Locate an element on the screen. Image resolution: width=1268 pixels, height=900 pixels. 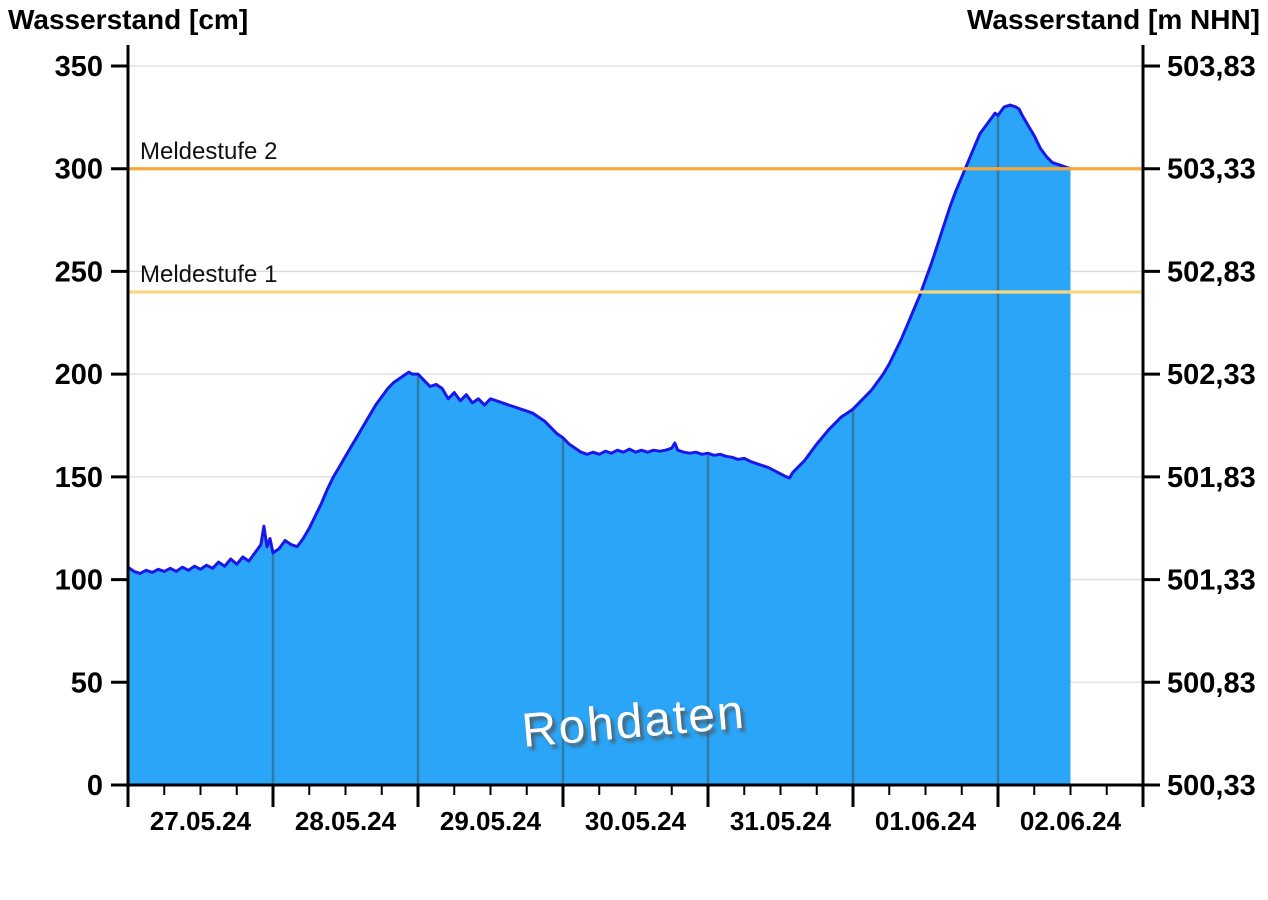
date-label-31.05.24: 31.05.24 is located at coordinates (781, 821).